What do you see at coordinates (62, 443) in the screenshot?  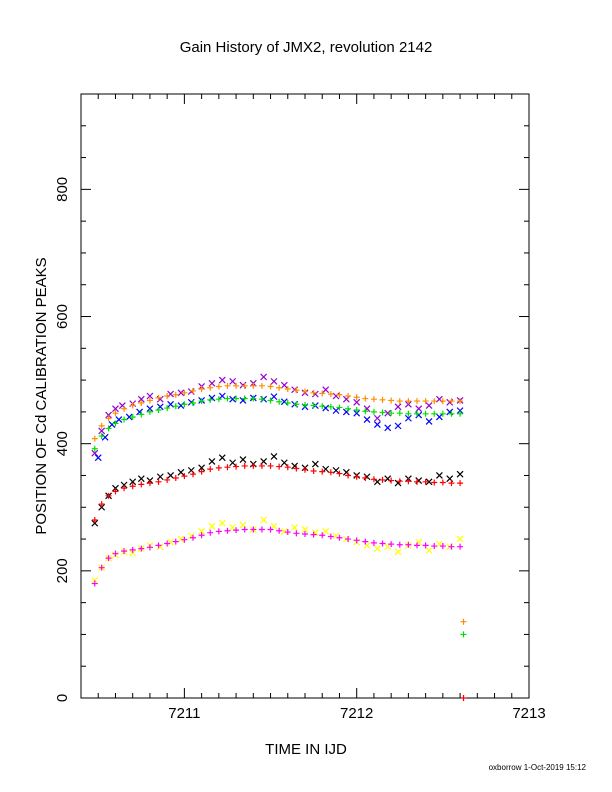 I see `y-tick-label: 400` at bounding box center [62, 443].